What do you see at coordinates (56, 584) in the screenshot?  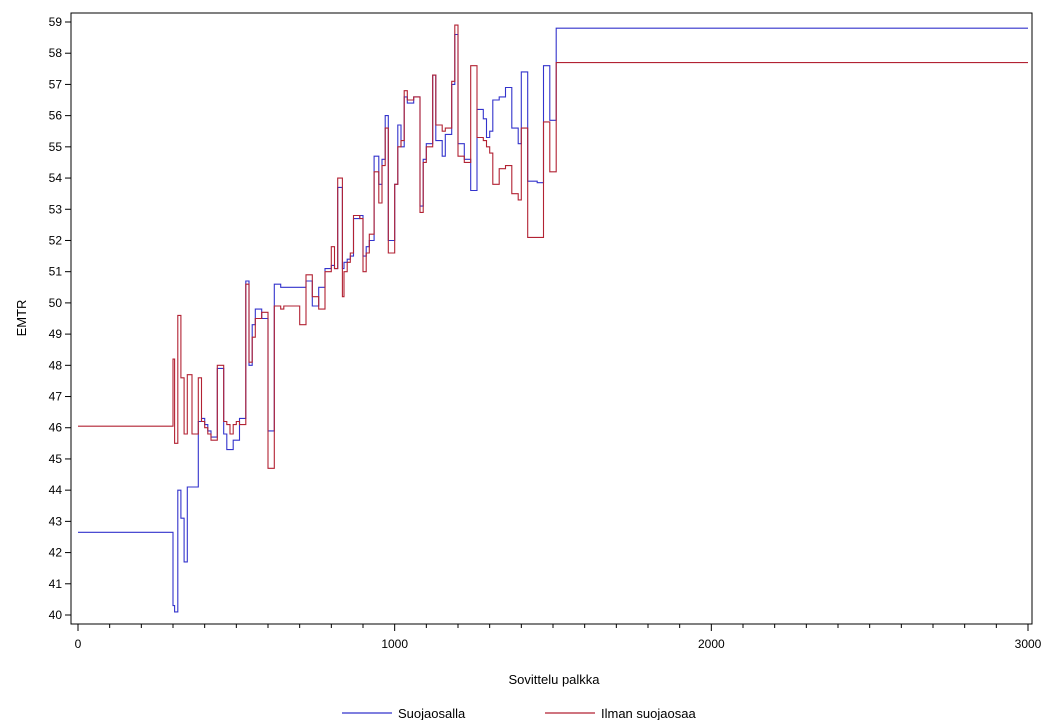 I see `y-tick-label: 41` at bounding box center [56, 584].